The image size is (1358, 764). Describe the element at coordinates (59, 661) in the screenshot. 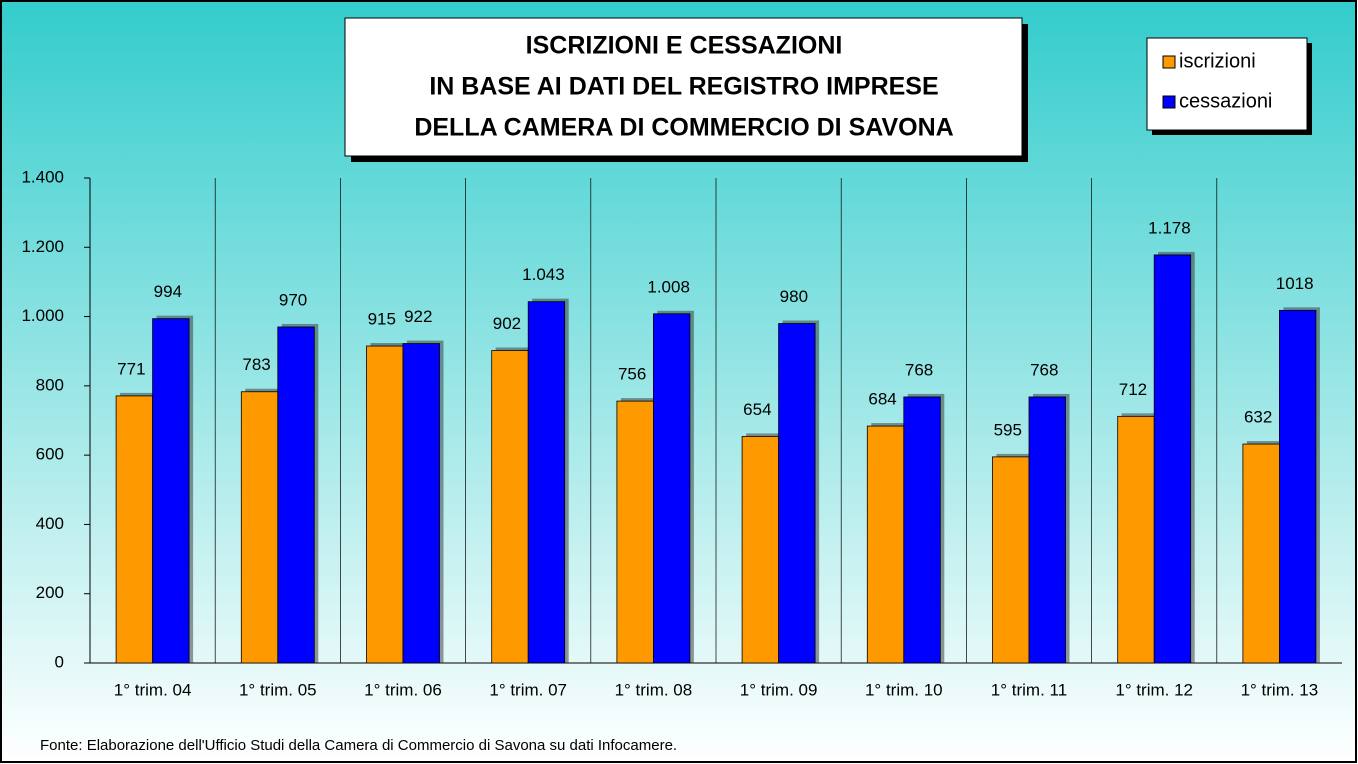

I see `y-tick-label: 0` at that location.